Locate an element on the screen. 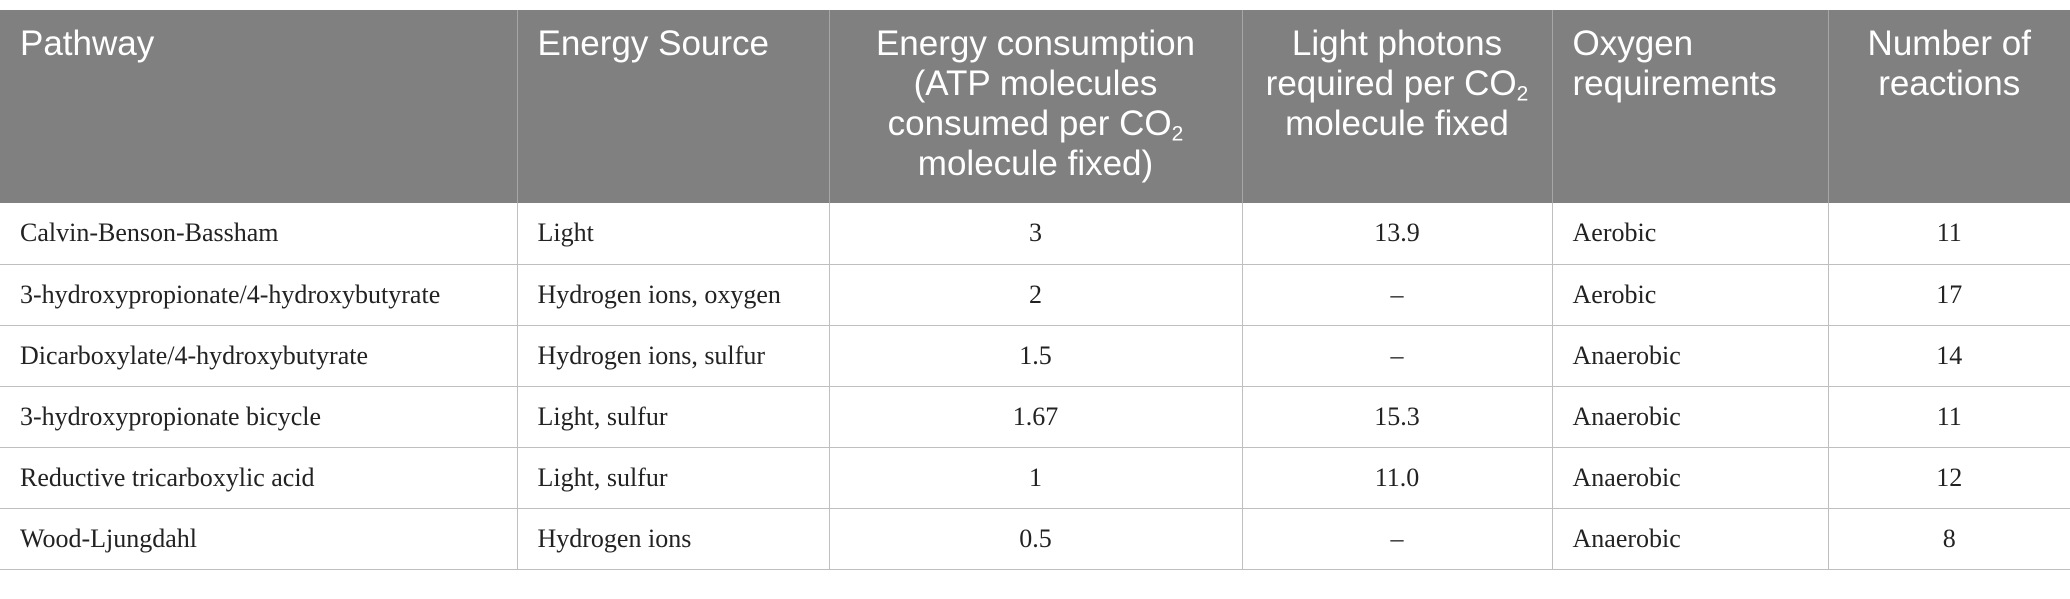 The height and width of the screenshot is (599, 2070). header-pathway-label: Pathway is located at coordinates (87, 43).